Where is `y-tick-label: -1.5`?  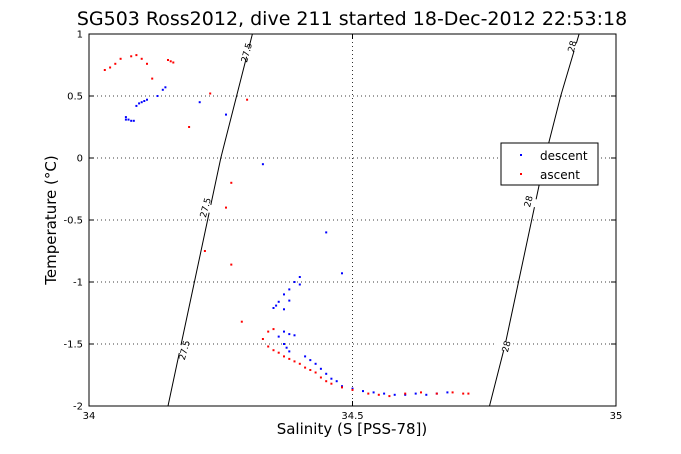 y-tick-label: -1.5 is located at coordinates (73, 345).